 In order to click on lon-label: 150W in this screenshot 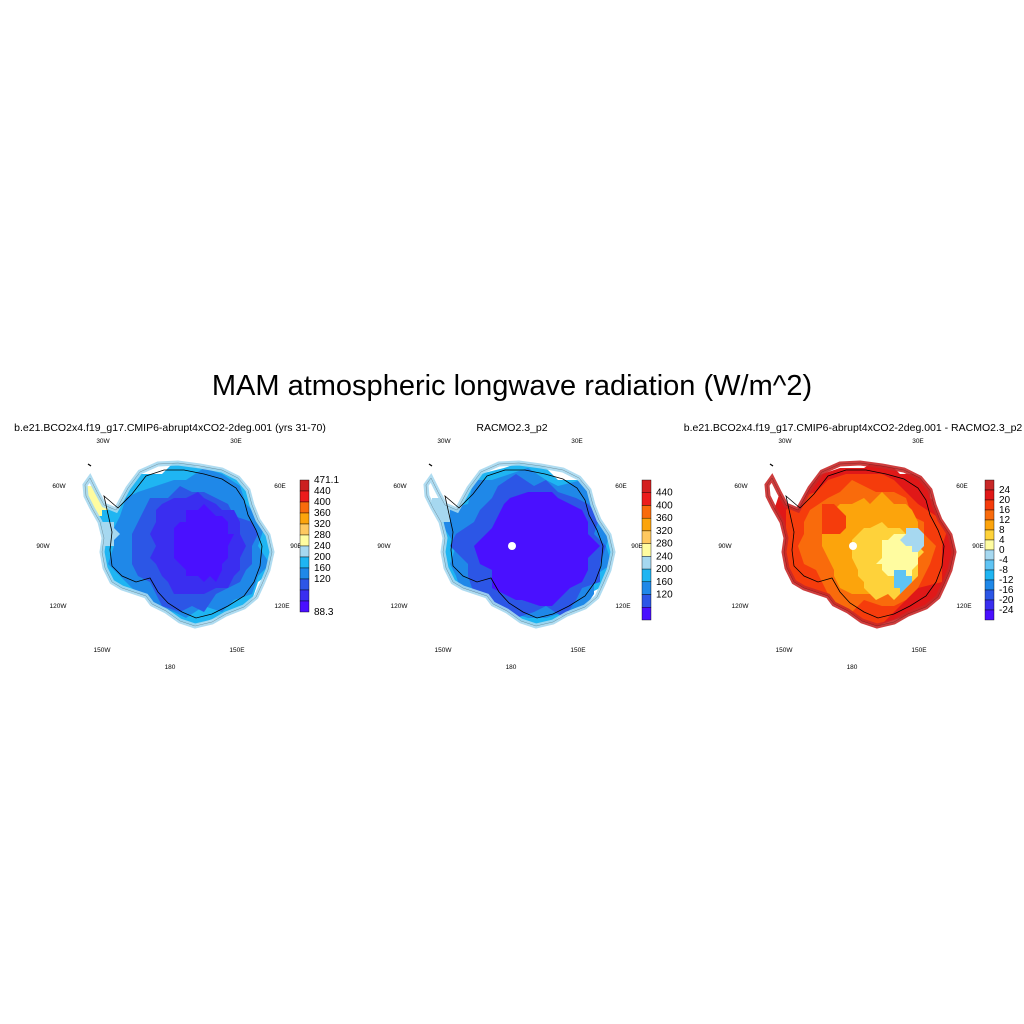, I will do `click(444, 650)`.